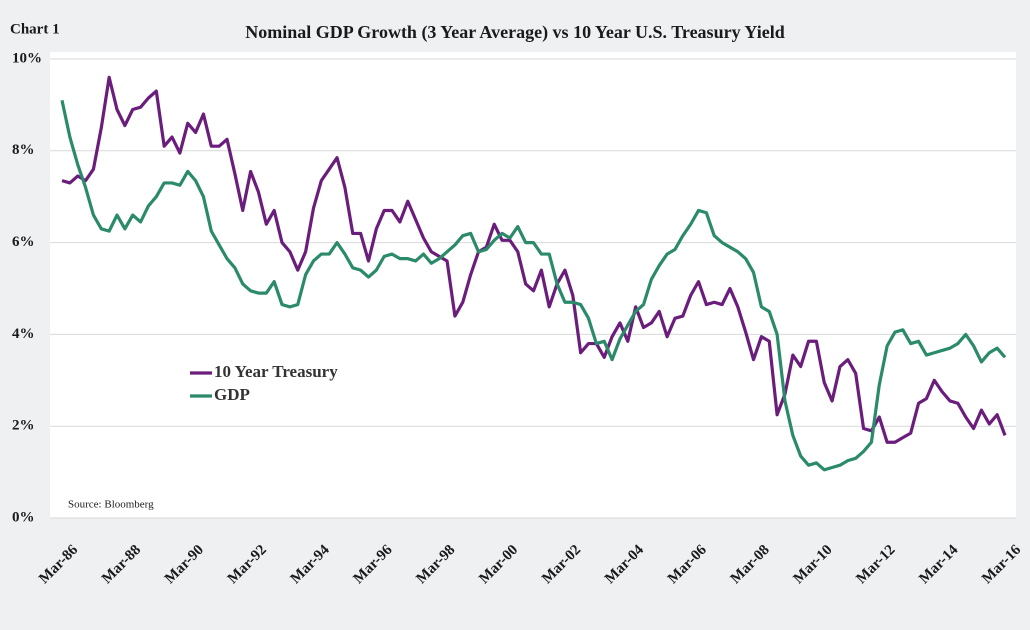 The image size is (1030, 630). Describe the element at coordinates (23, 150) in the screenshot. I see `y-tick-label: 8%` at that location.